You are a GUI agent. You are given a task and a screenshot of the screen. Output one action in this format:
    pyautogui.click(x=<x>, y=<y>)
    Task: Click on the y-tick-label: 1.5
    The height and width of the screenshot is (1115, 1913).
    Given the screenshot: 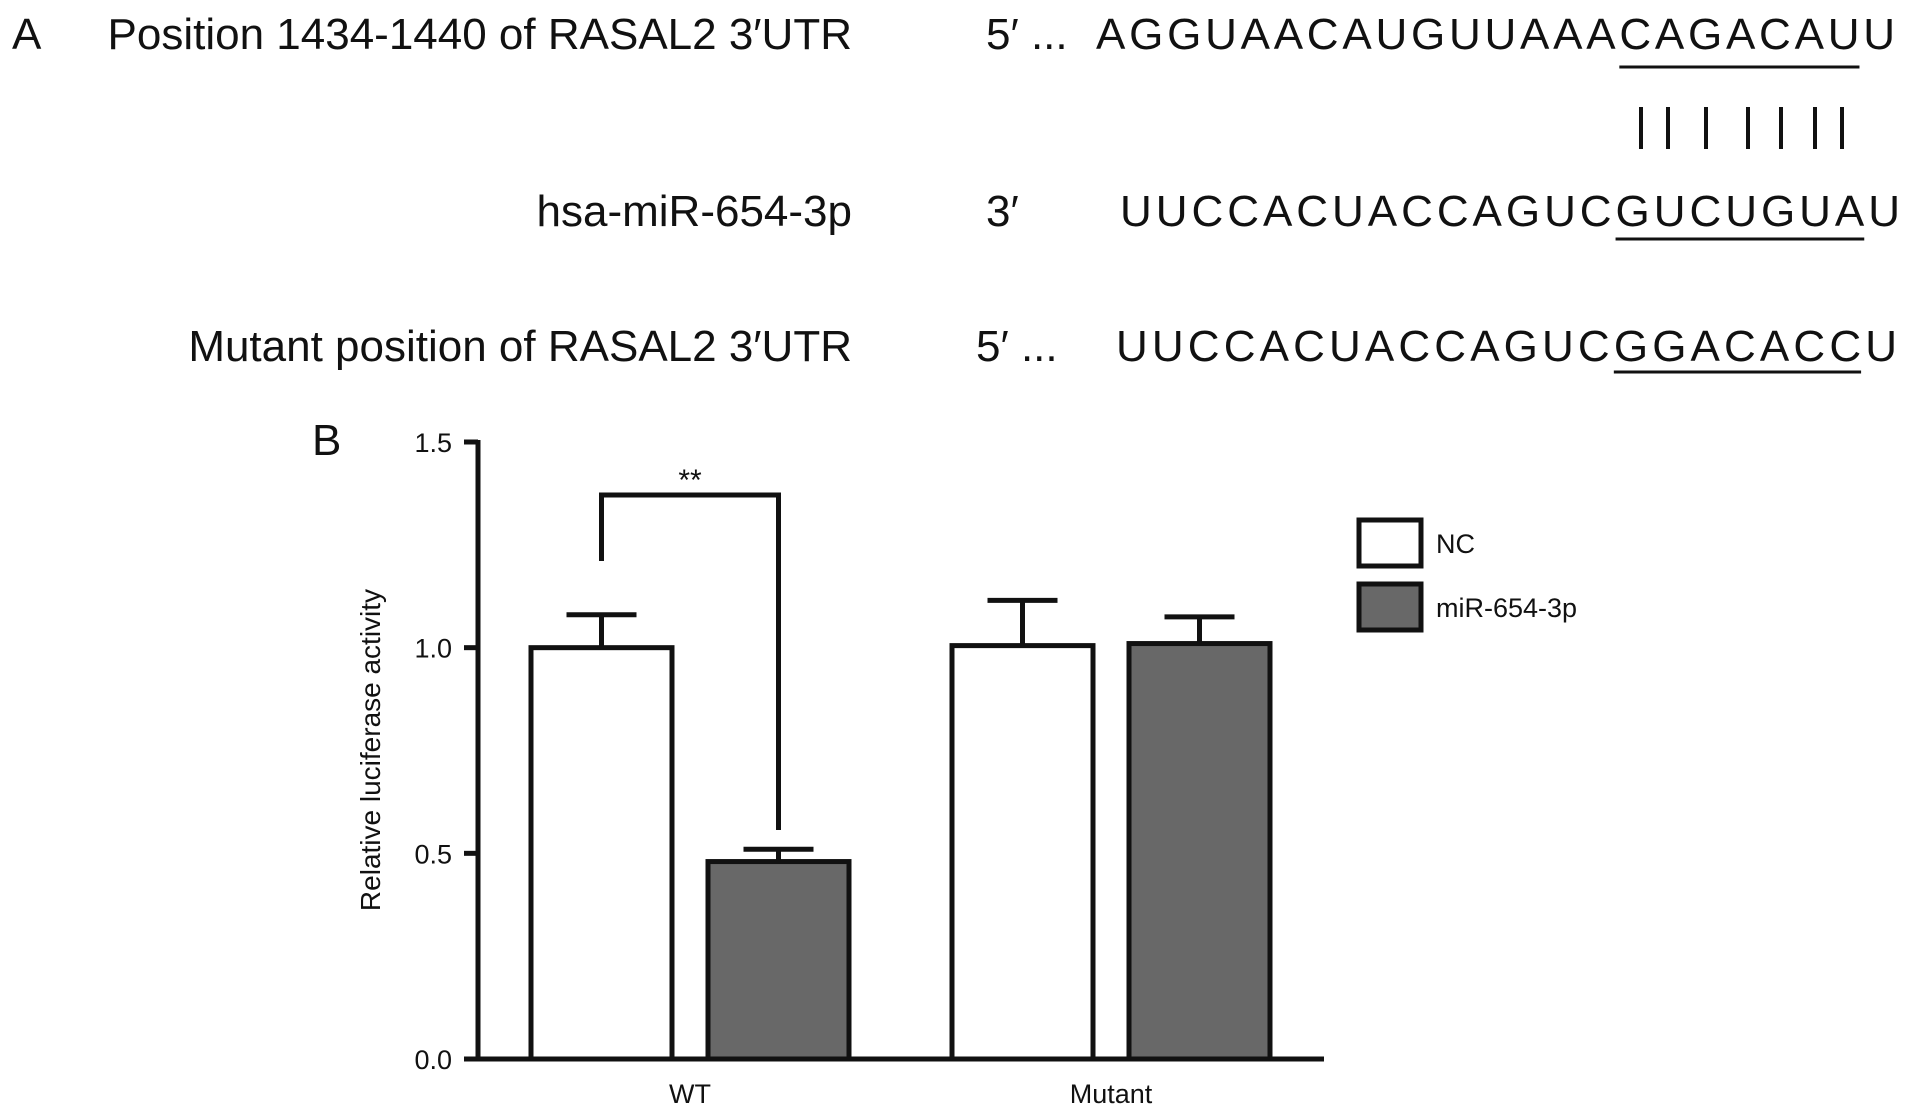 What is the action you would take?
    pyautogui.click(x=433, y=443)
    